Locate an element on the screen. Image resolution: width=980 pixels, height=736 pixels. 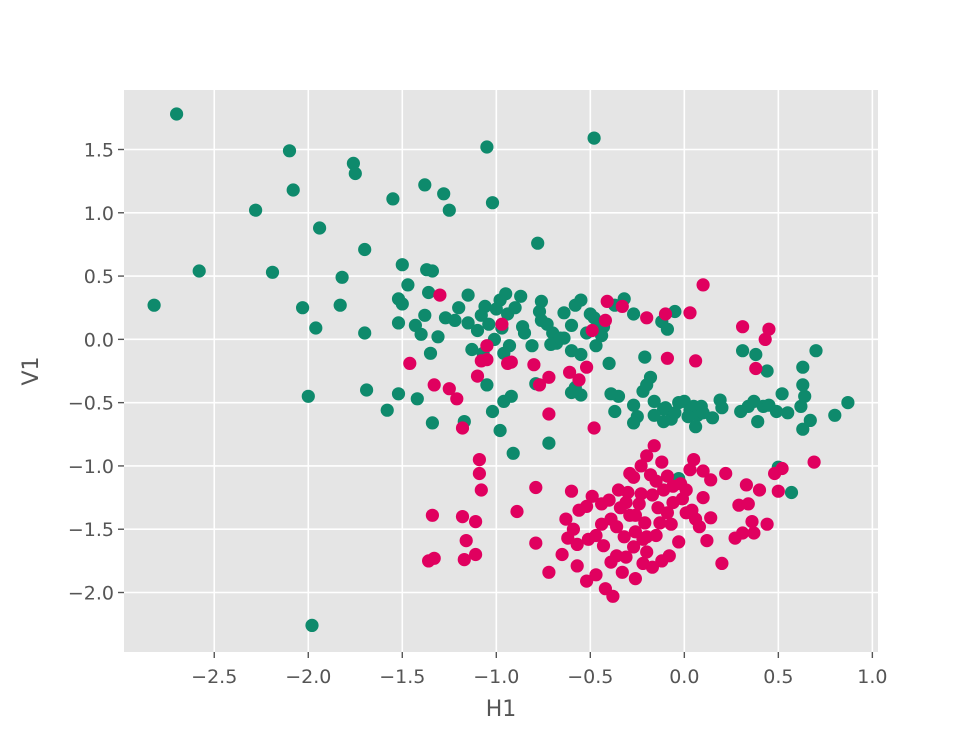
x-tick-label: −1.5 is located at coordinates (402, 677).